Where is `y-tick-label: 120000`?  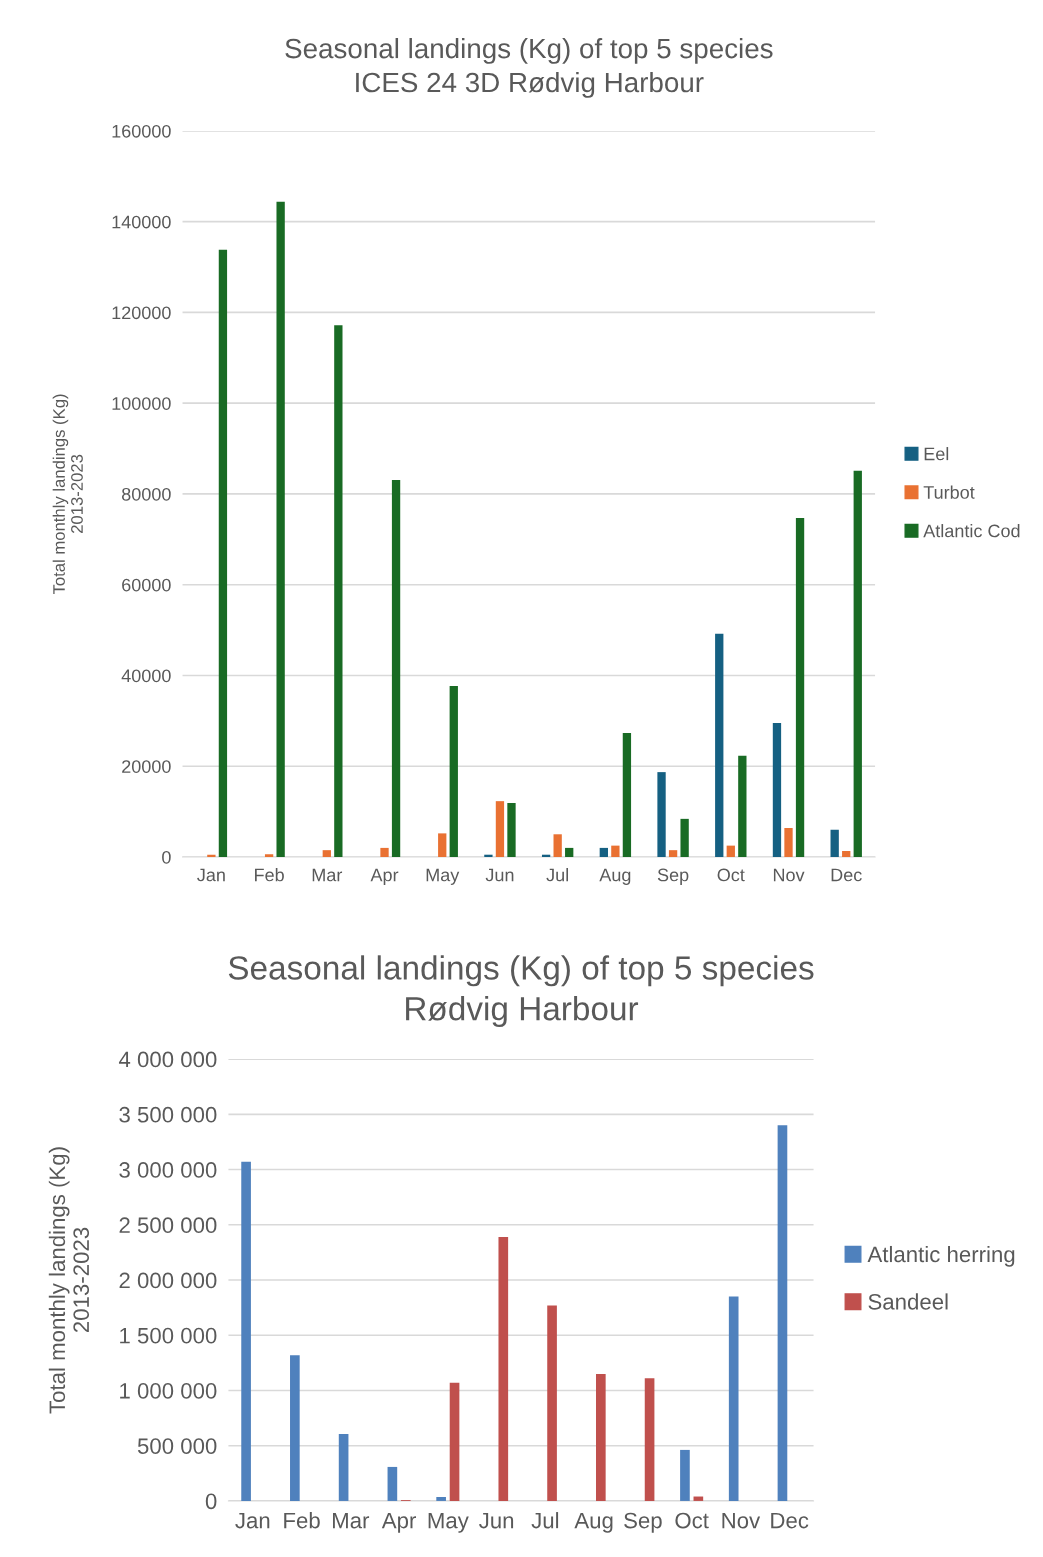 y-tick-label: 120000 is located at coordinates (141, 313).